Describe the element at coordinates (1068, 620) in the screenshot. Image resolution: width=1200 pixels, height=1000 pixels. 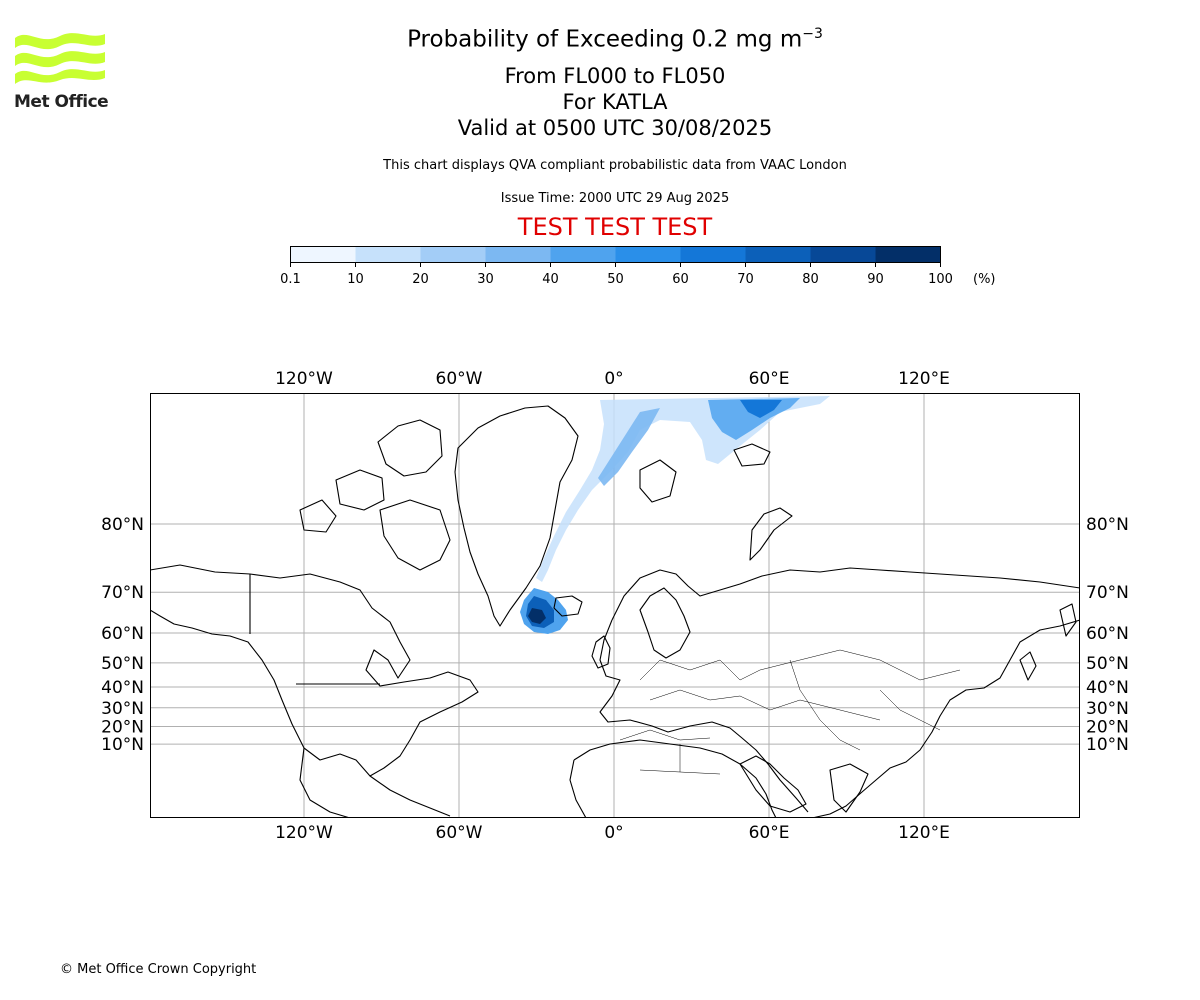
I see `kamchatka-coastline` at that location.